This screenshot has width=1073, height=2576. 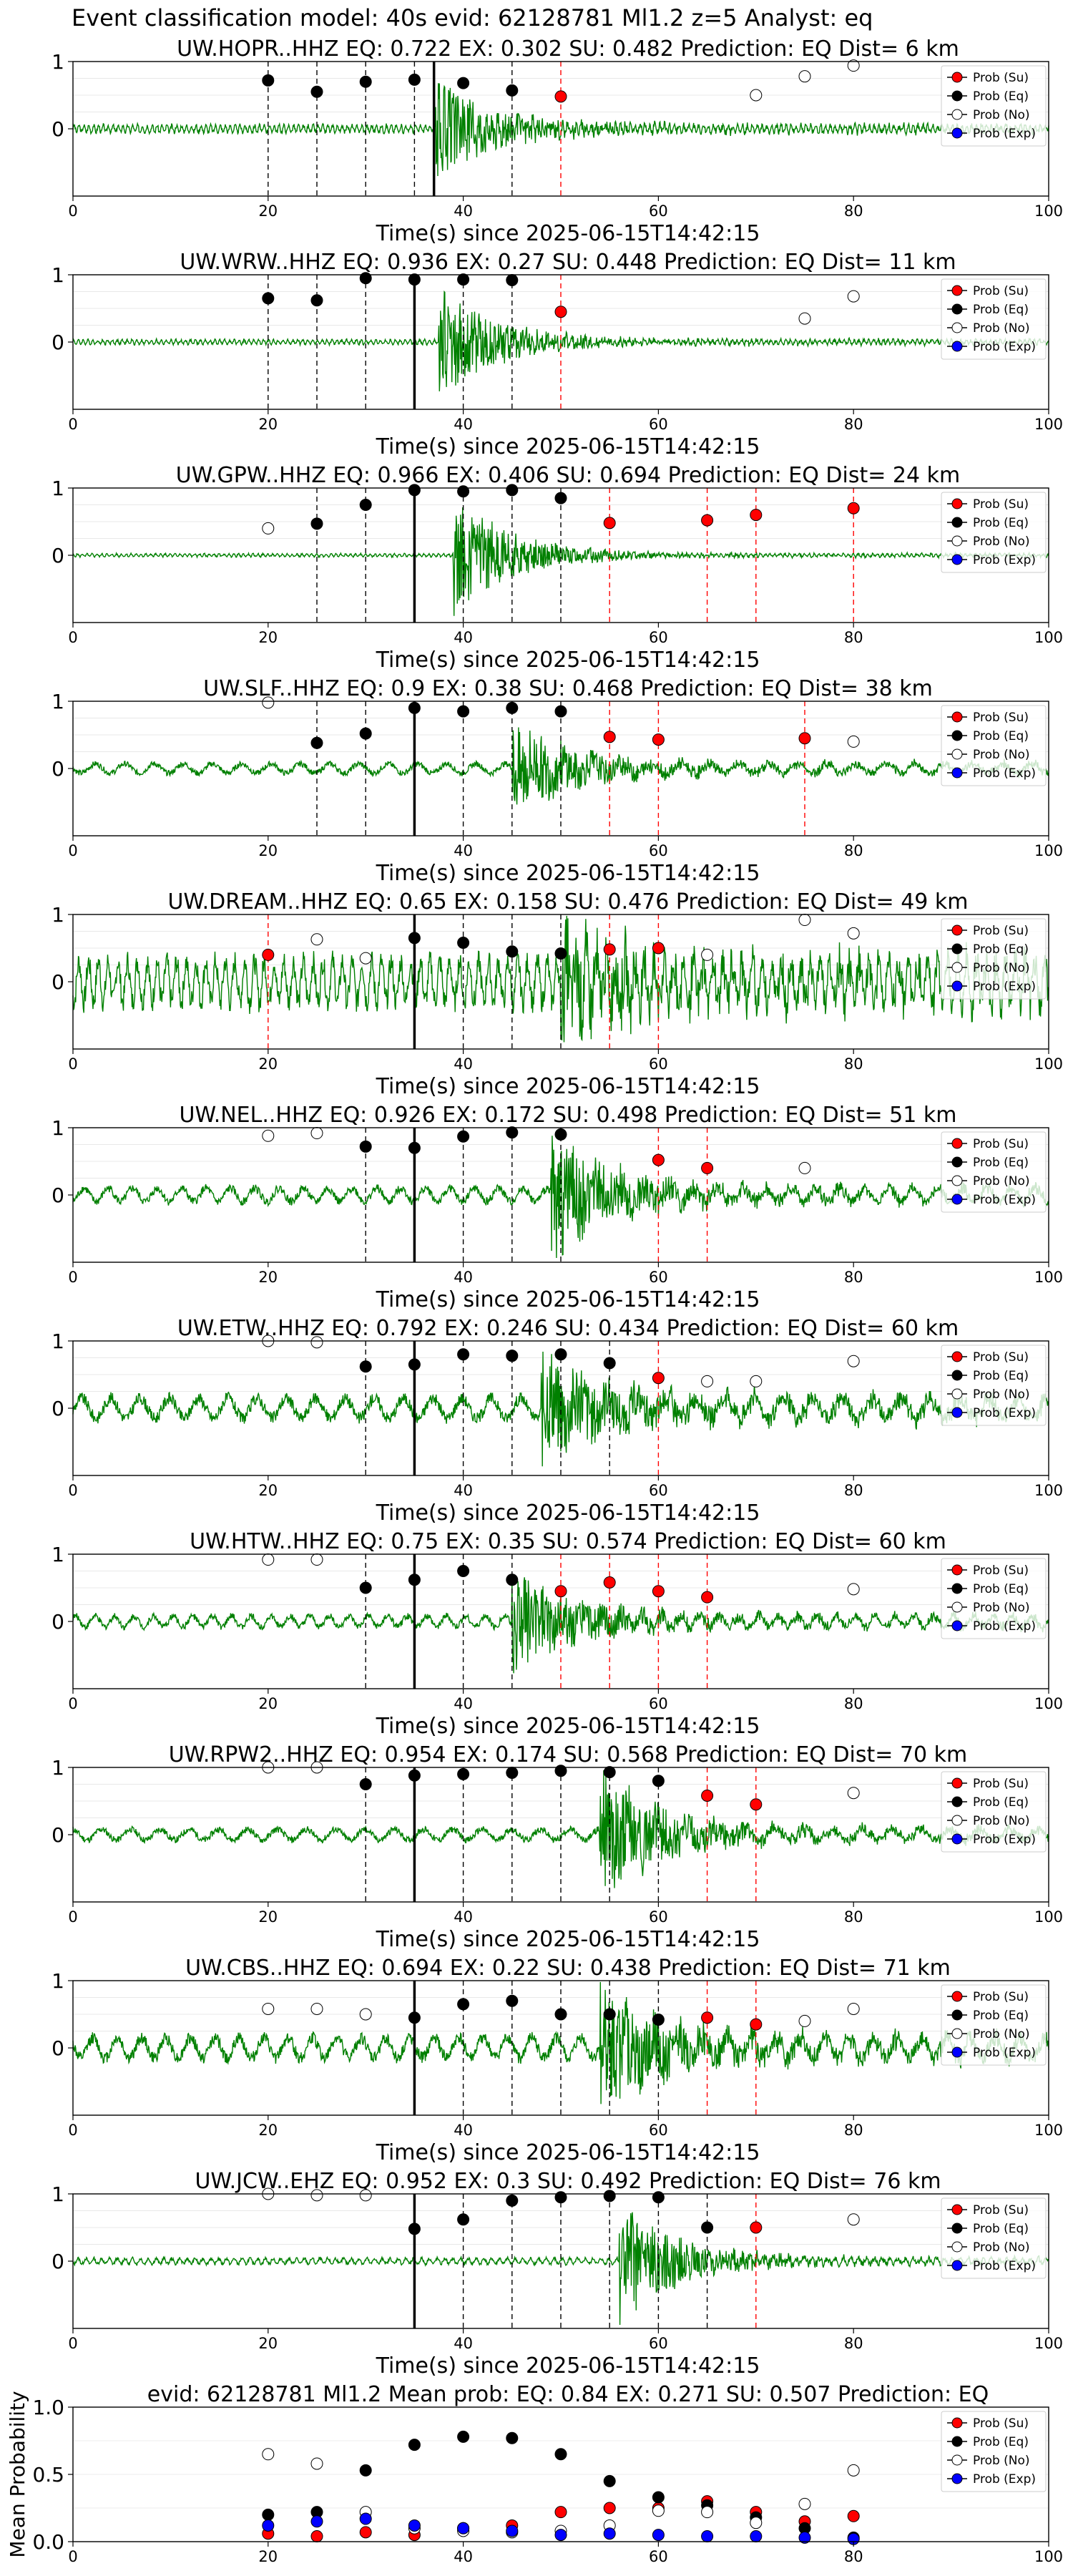 I want to click on y-tick-label: 0, so click(x=58, y=342).